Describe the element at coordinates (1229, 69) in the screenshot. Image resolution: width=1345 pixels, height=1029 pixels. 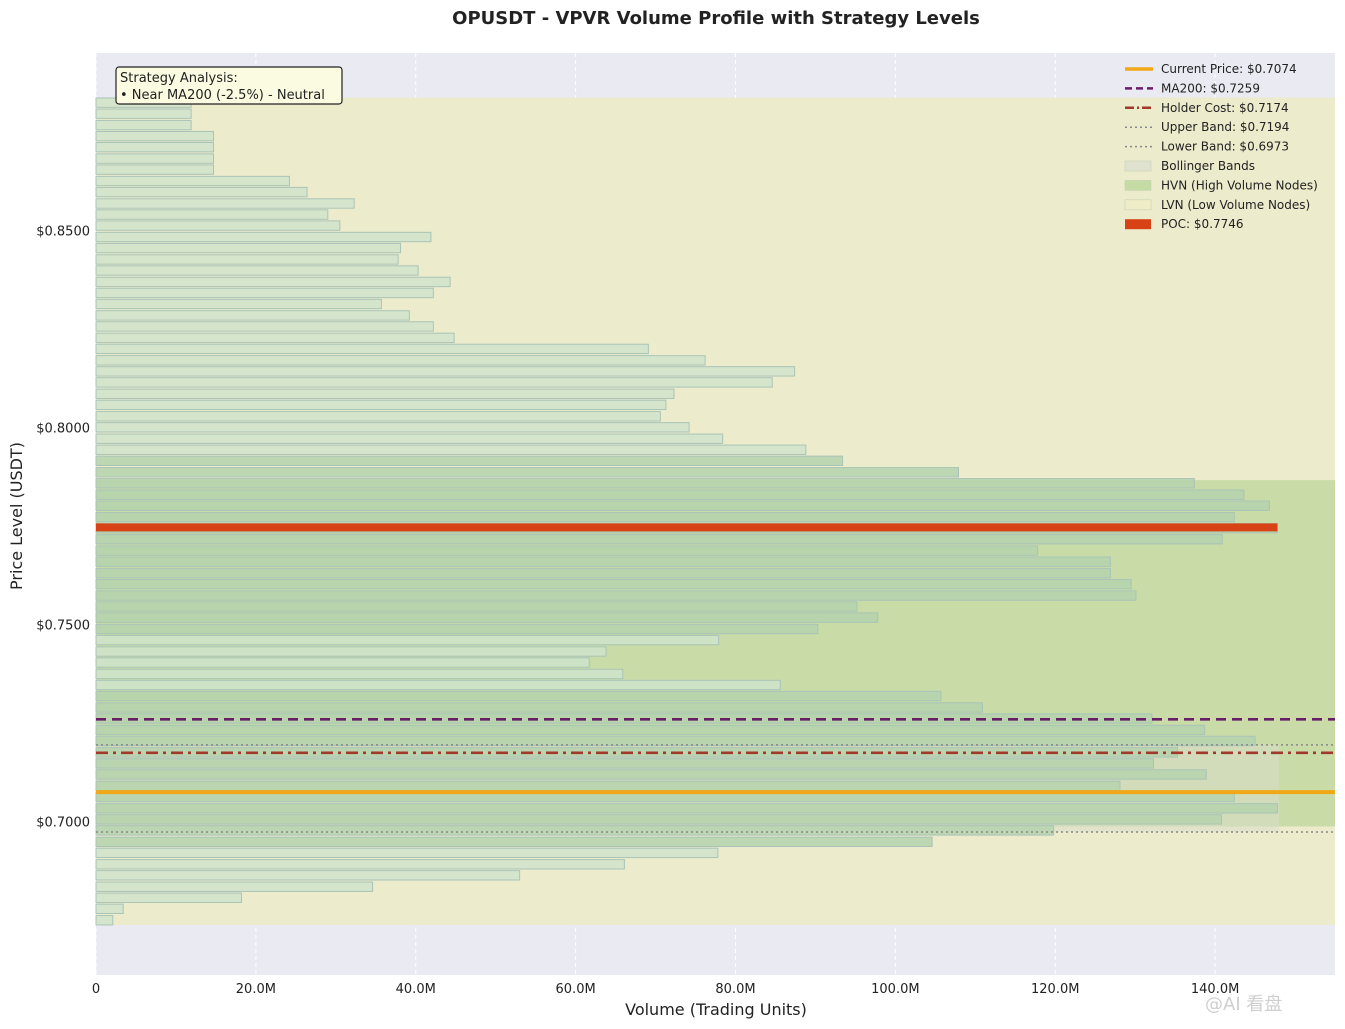
I see `legend-current-price-label: Current Price: $0.7074` at that location.